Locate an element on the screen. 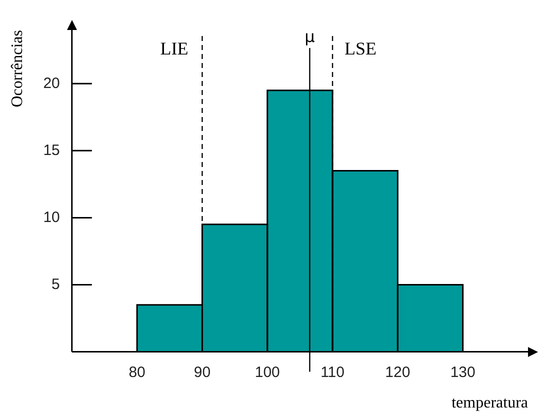 This screenshot has width=542, height=417. x-tick-label: 130 is located at coordinates (463, 372).